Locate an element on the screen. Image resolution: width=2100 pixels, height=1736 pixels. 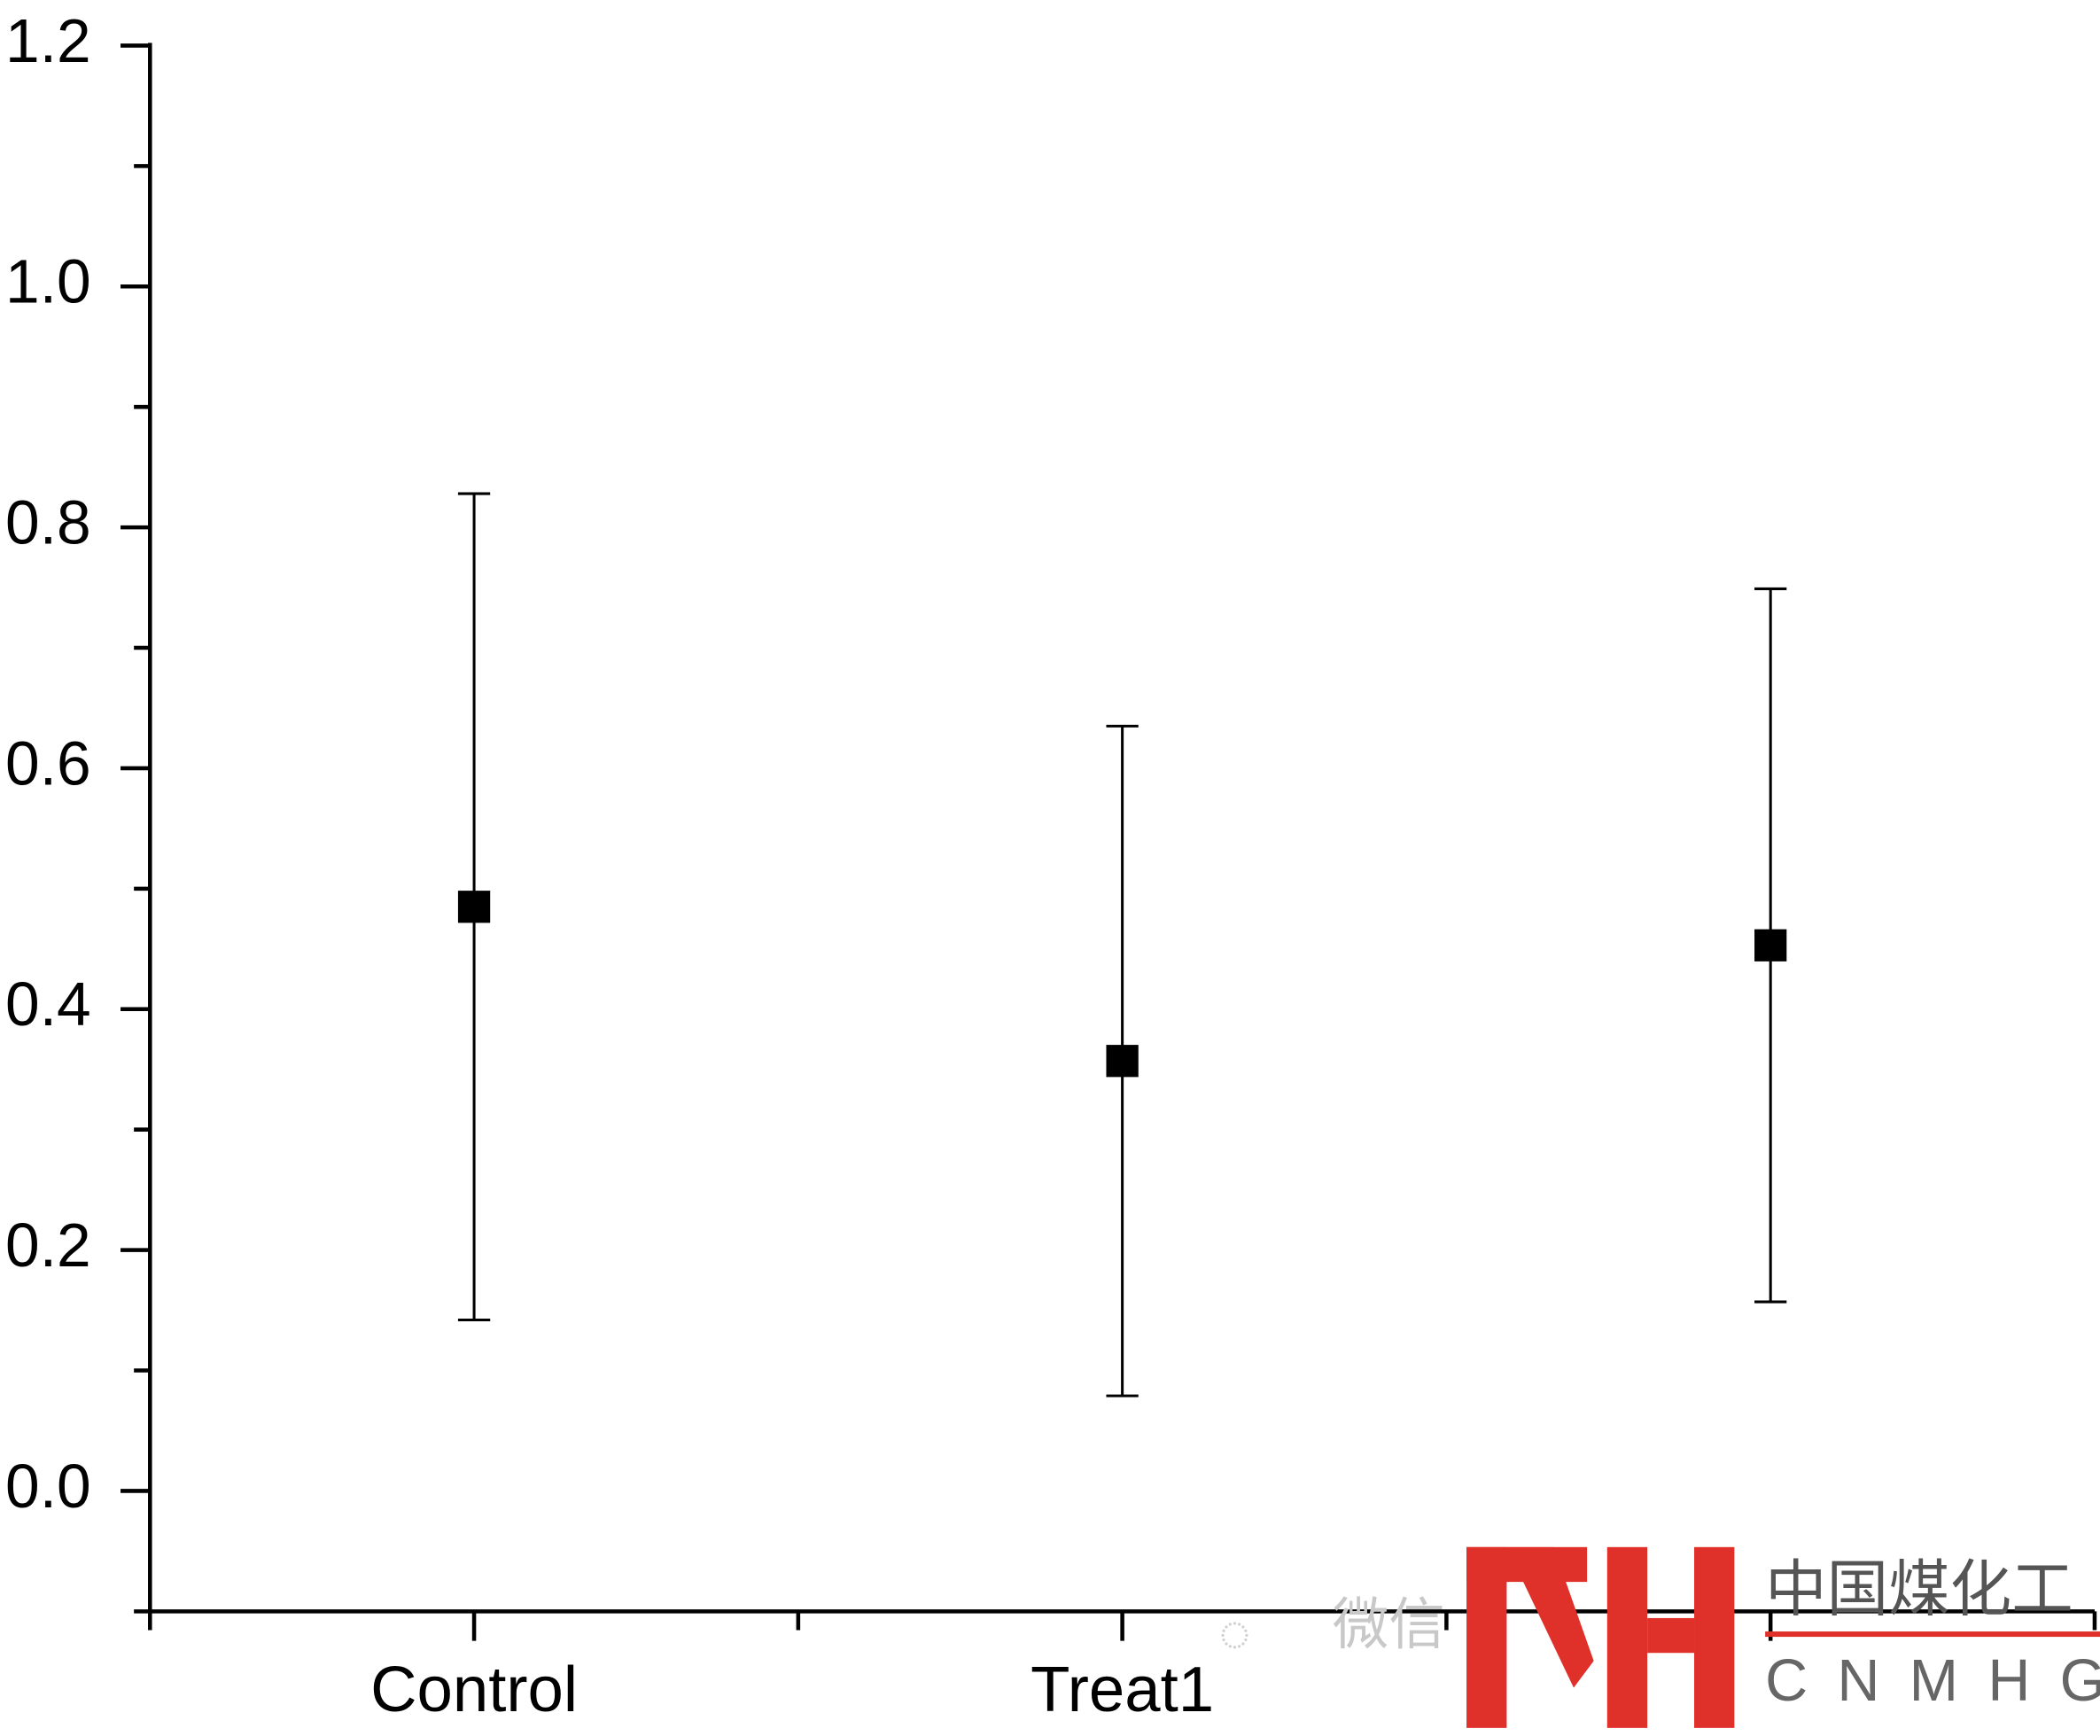
y-tick-label: 1.2 is located at coordinates (48, 40).